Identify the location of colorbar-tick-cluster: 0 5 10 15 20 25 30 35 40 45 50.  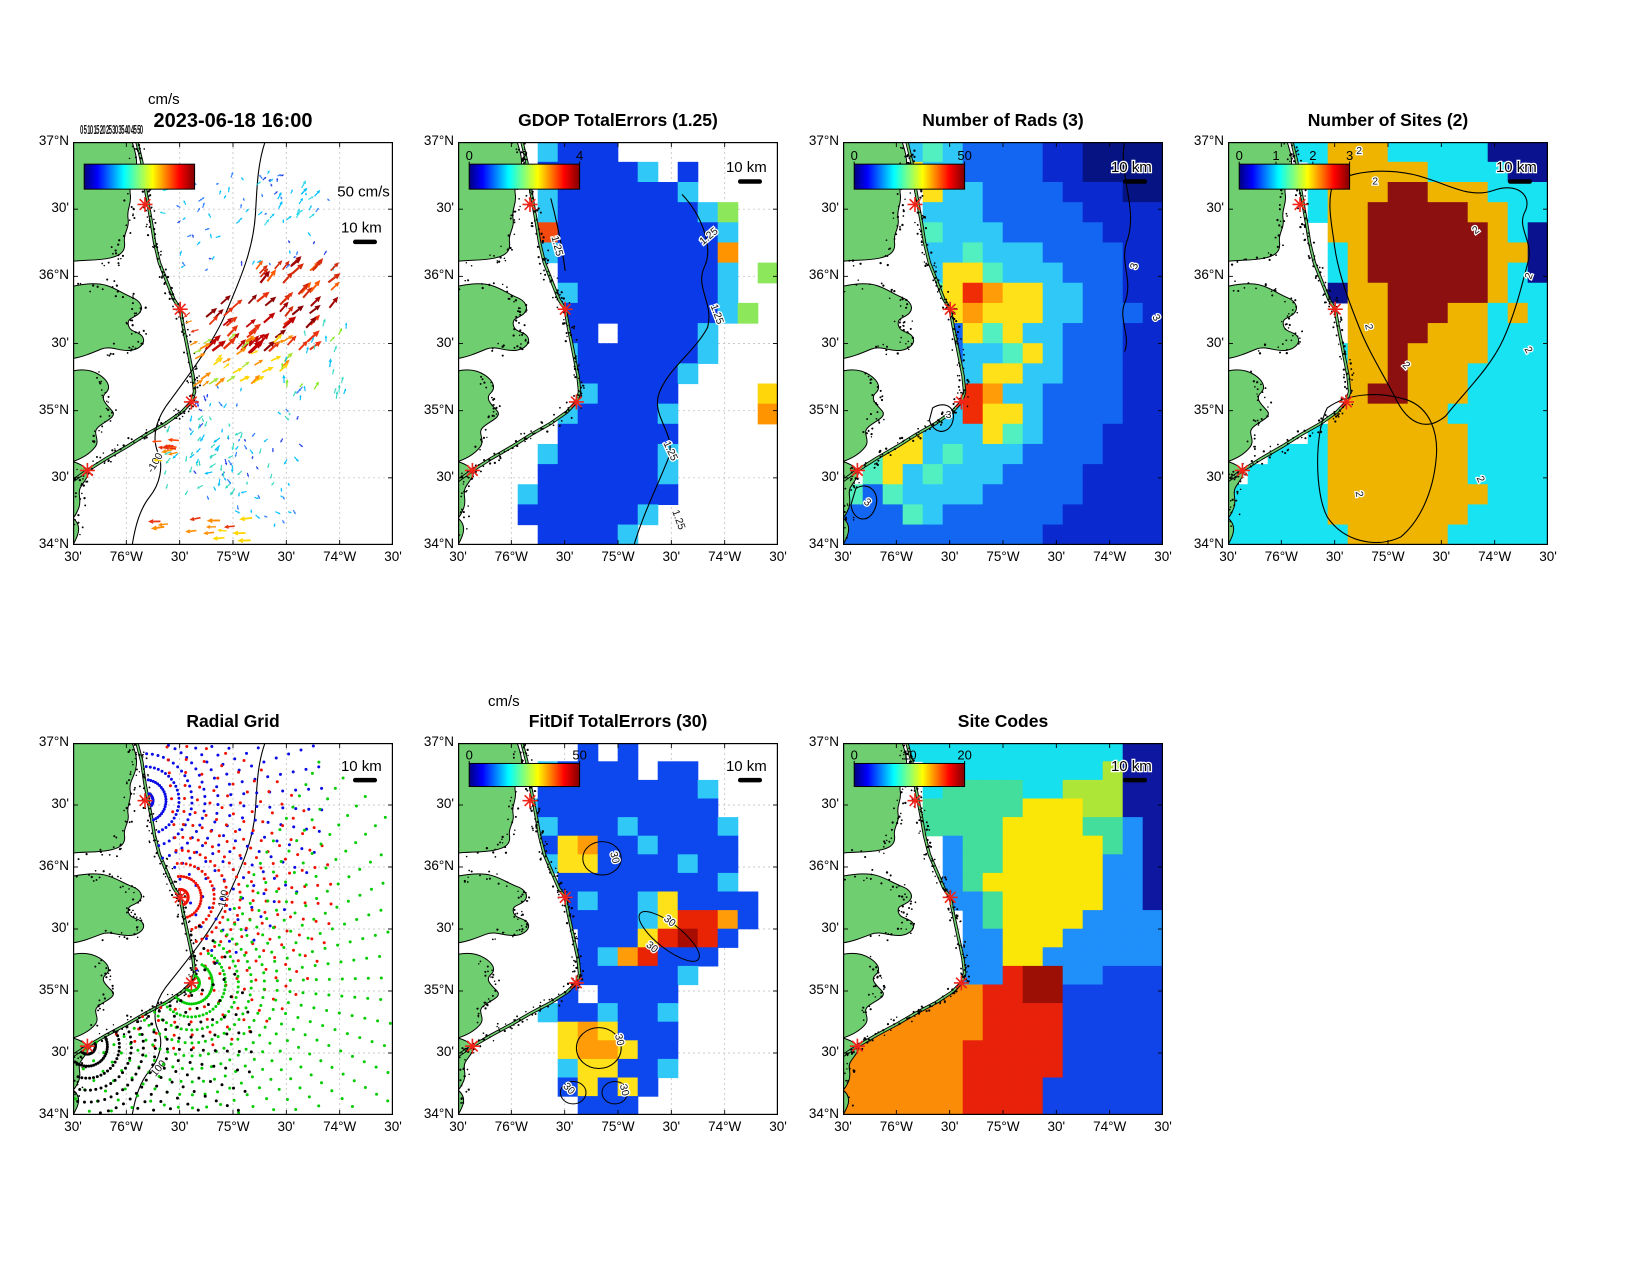
(111, 129).